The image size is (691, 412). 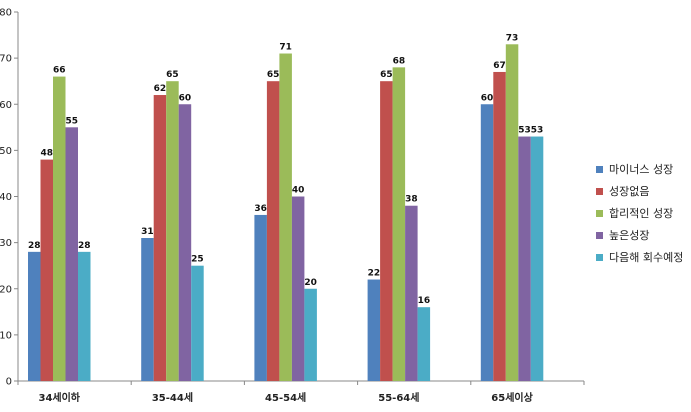 I want to click on y-tick-label: 40, so click(x=6, y=197).